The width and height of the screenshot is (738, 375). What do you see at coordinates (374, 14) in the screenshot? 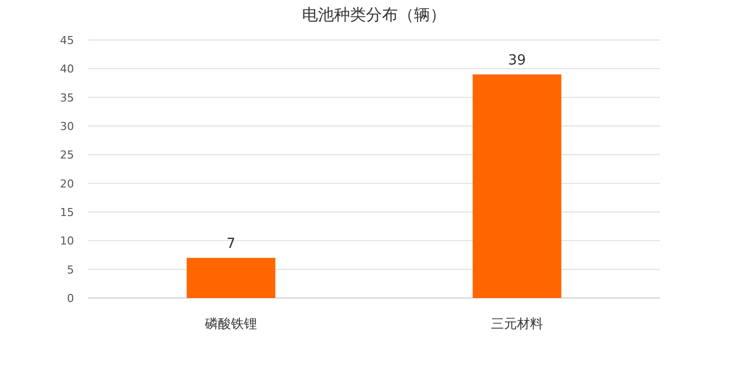
I see `chart-title: 电池种类分布（辆）` at bounding box center [374, 14].